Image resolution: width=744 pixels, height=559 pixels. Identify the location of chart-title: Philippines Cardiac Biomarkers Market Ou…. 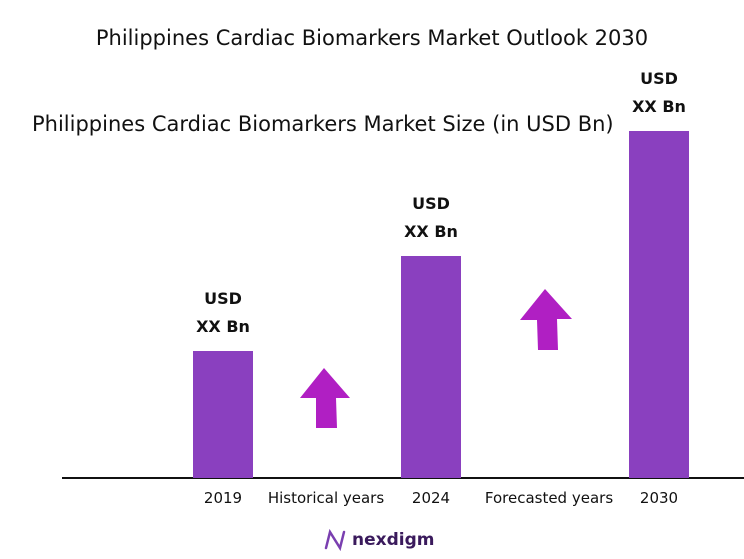
(372, 38).